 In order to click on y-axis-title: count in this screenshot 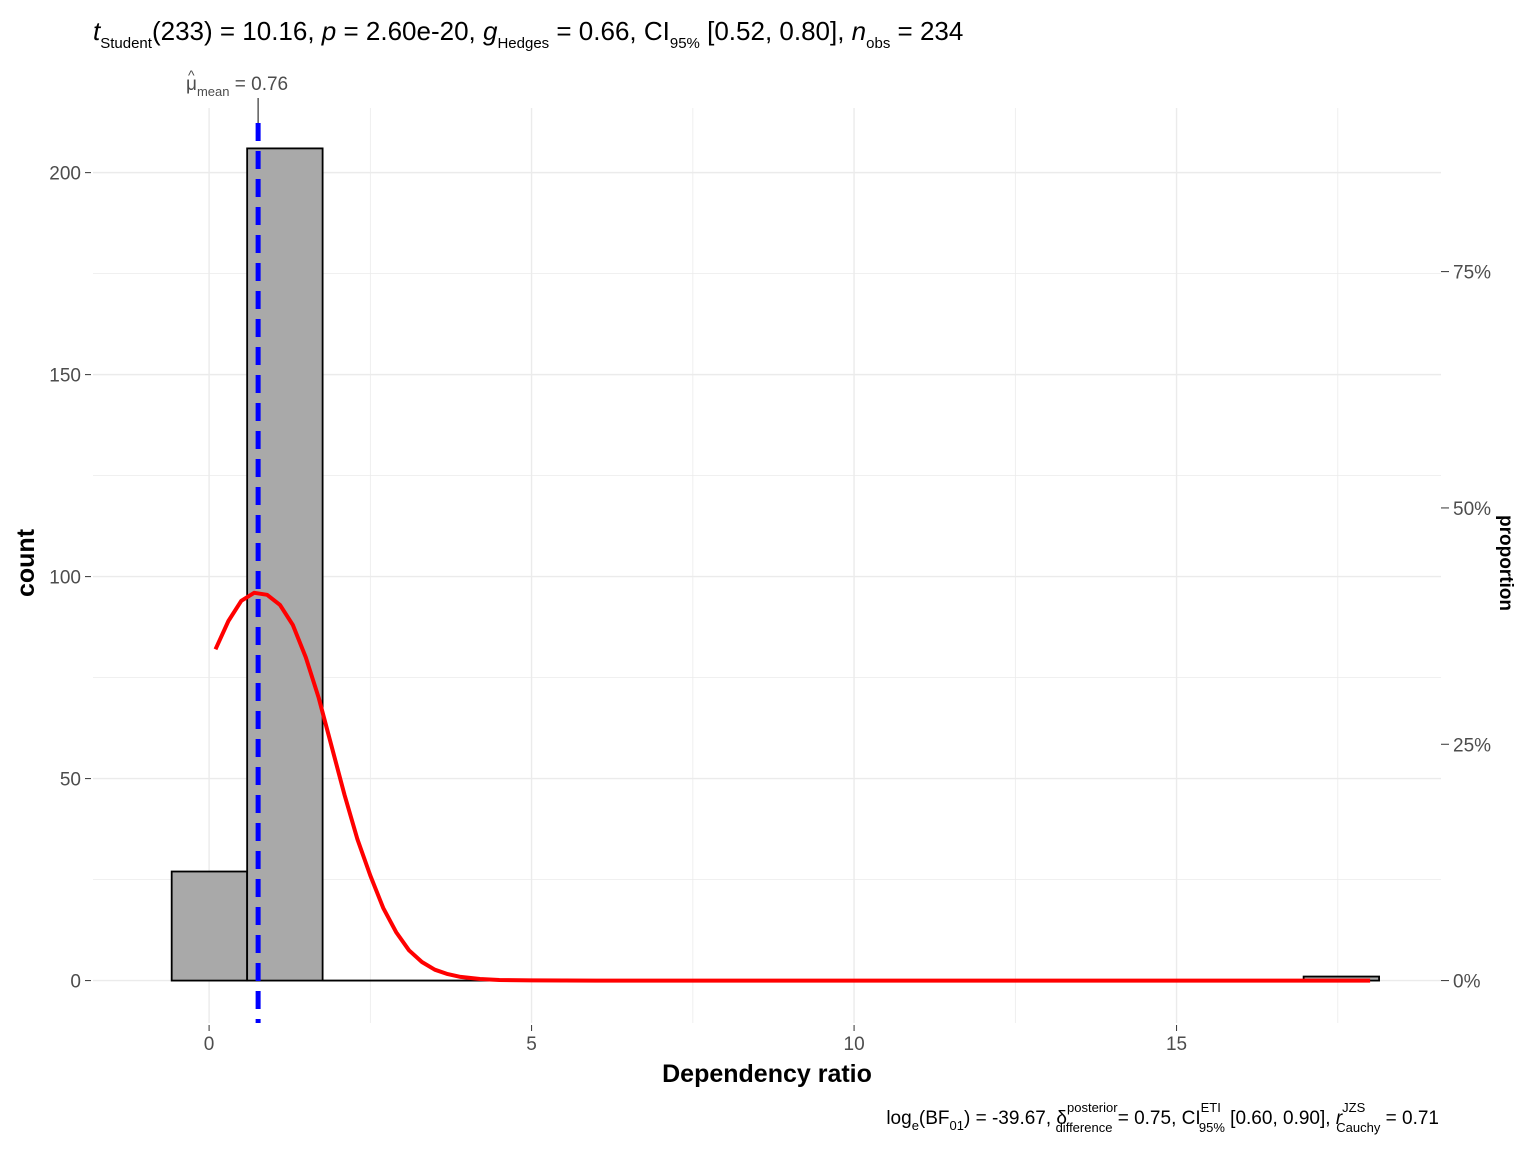, I will do `click(26, 562)`.